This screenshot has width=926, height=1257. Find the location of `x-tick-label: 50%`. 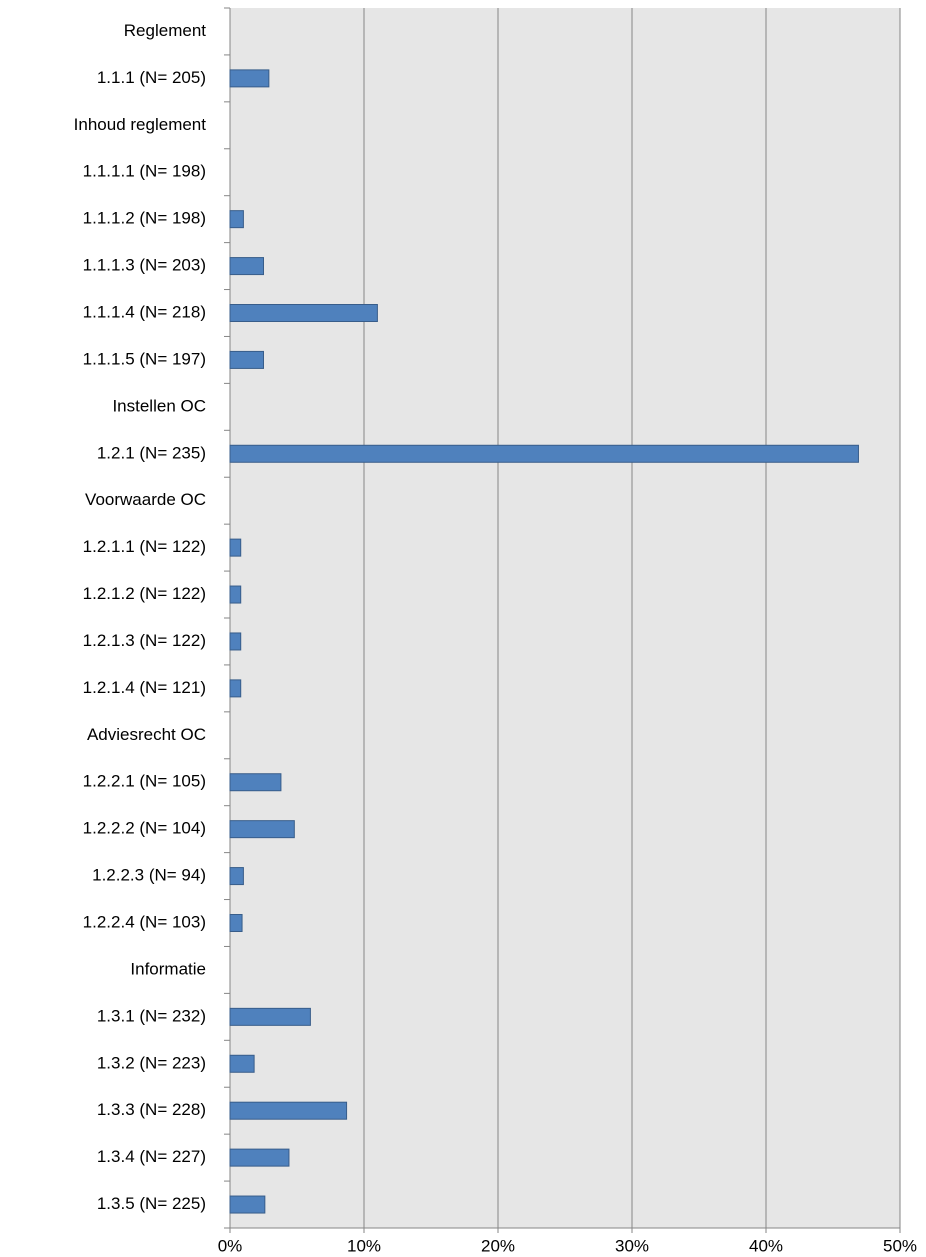

x-tick-label: 50% is located at coordinates (900, 1245).